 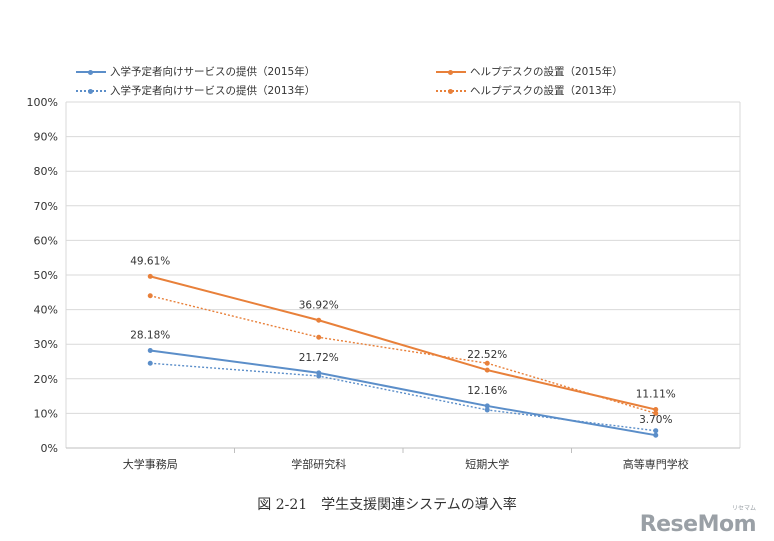 What do you see at coordinates (46, 344) in the screenshot?
I see `y-tick-label: 30%` at bounding box center [46, 344].